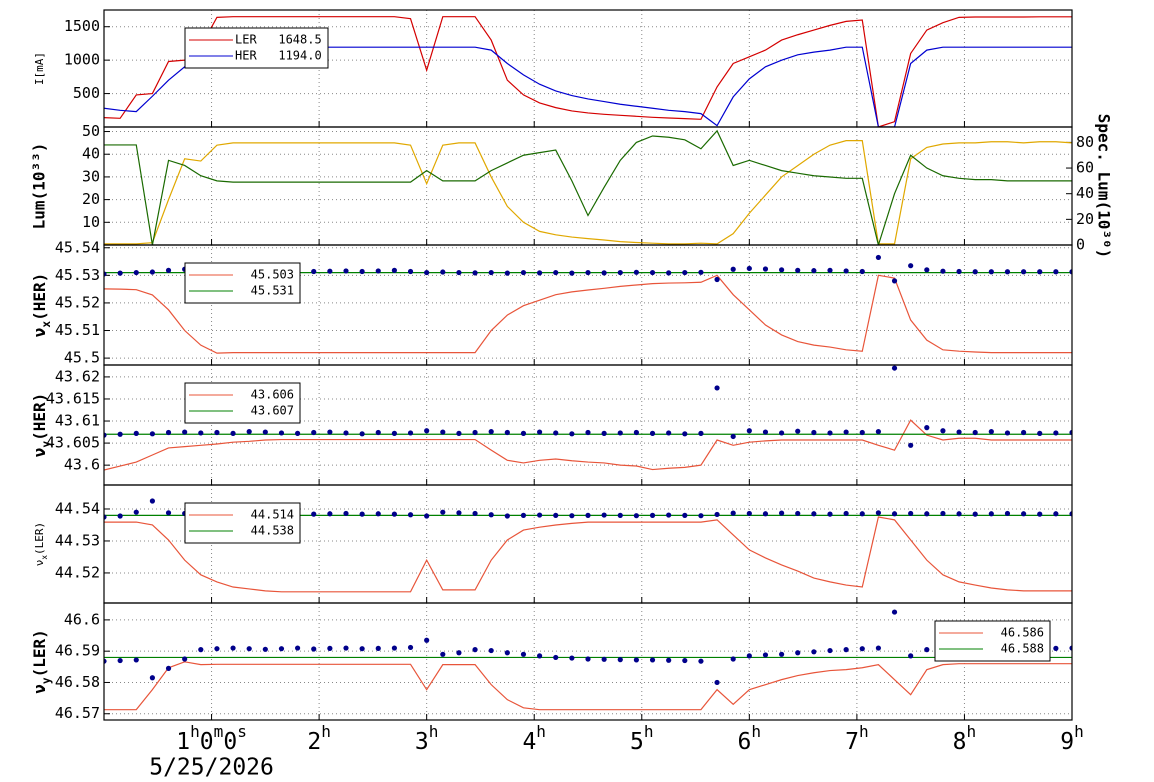 The image size is (1154, 782). Describe the element at coordinates (992, 641) in the screenshot. I see `legend-box` at that location.